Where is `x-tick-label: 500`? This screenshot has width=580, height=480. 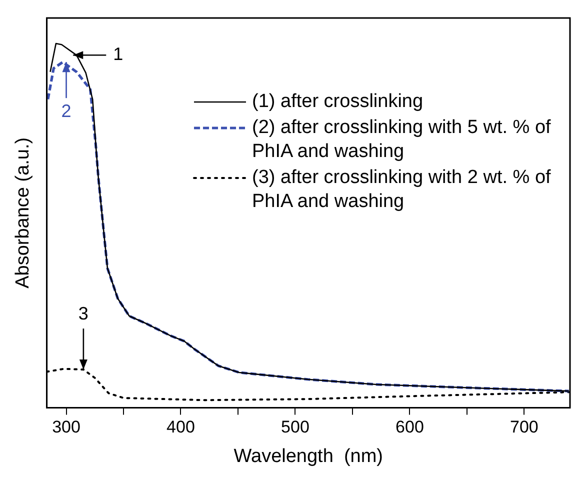 x-tick-label: 500 is located at coordinates (295, 427).